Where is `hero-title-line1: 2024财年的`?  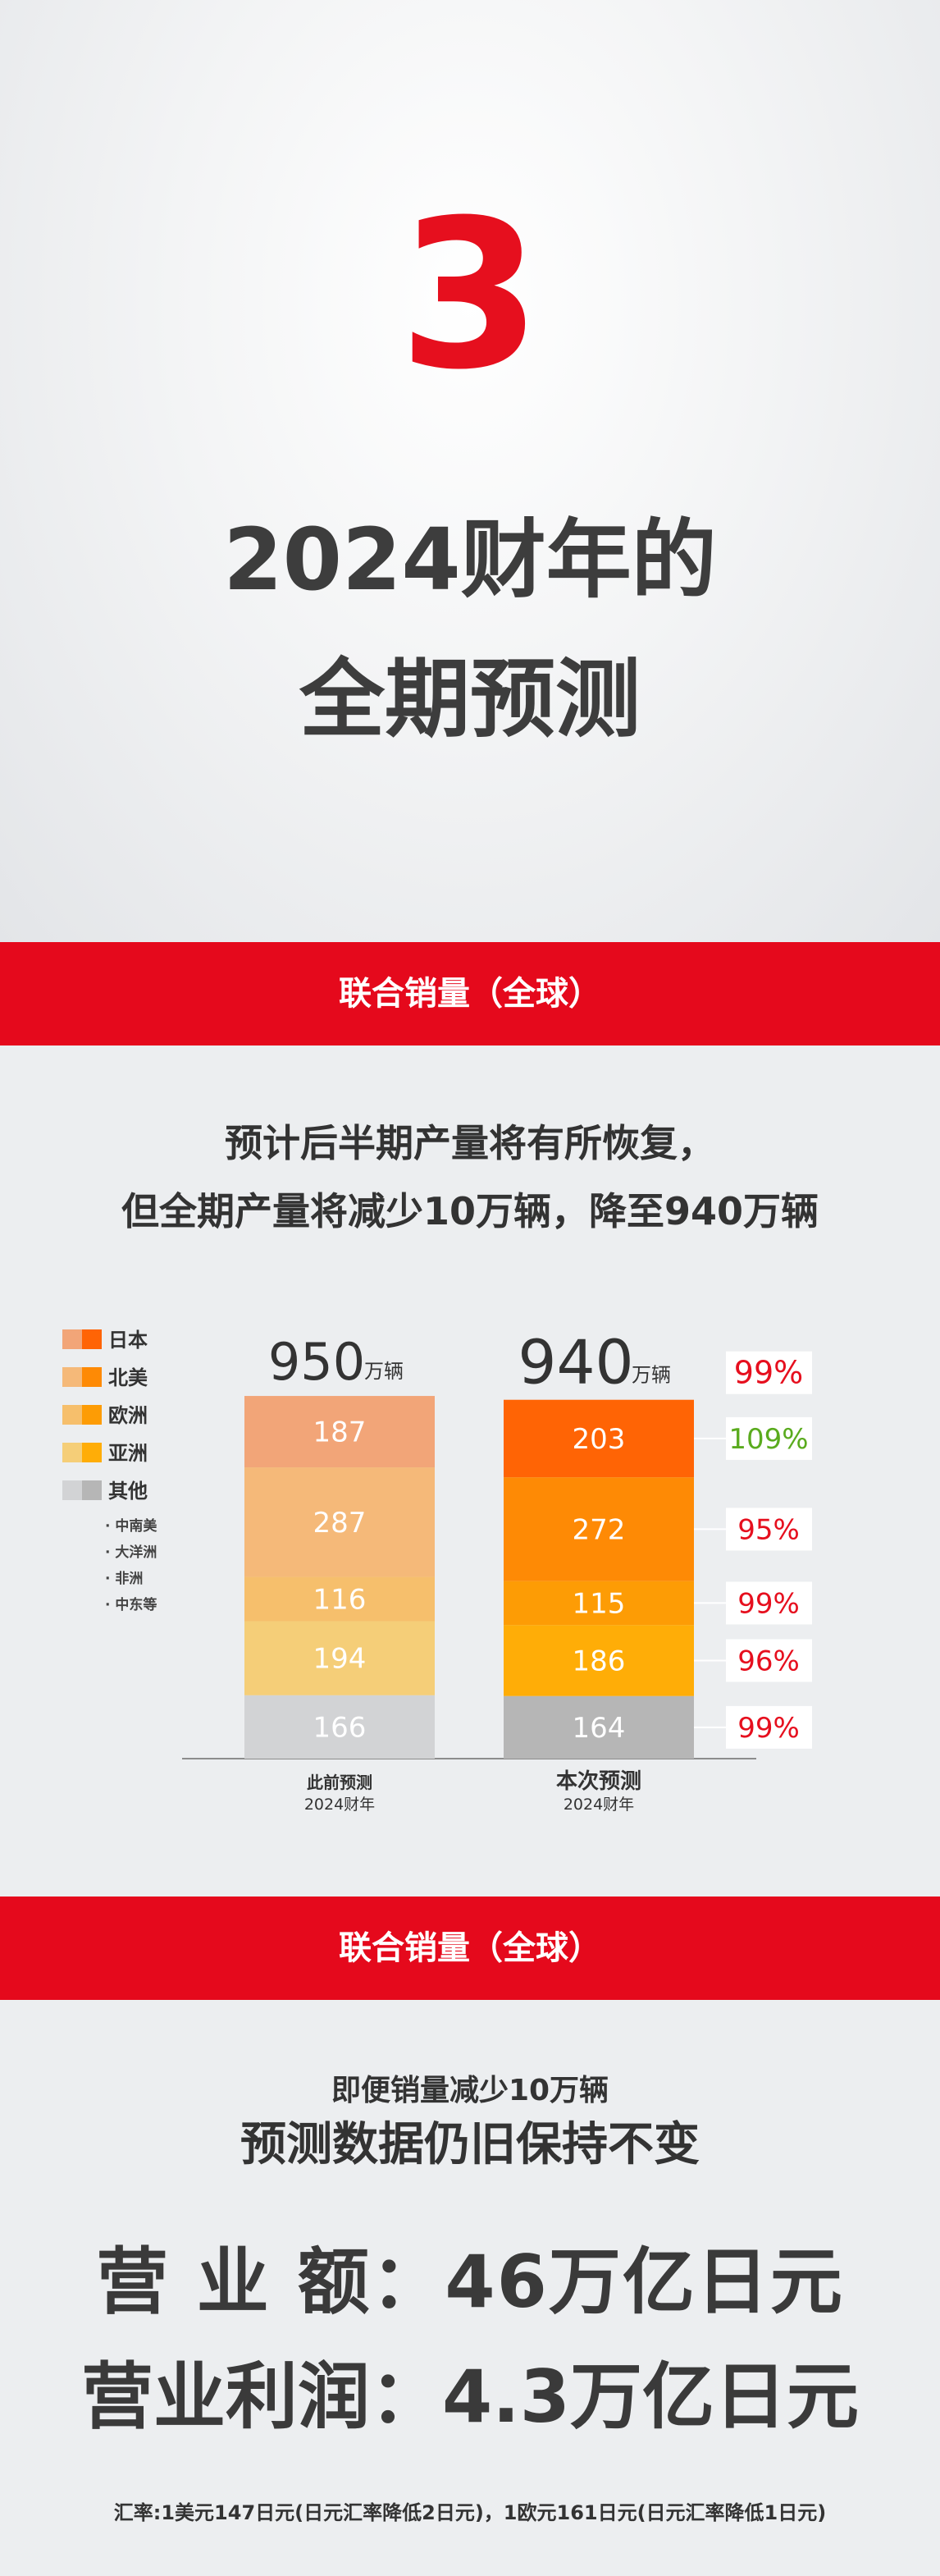
hero-title-line1: 2024财年的 is located at coordinates (470, 560).